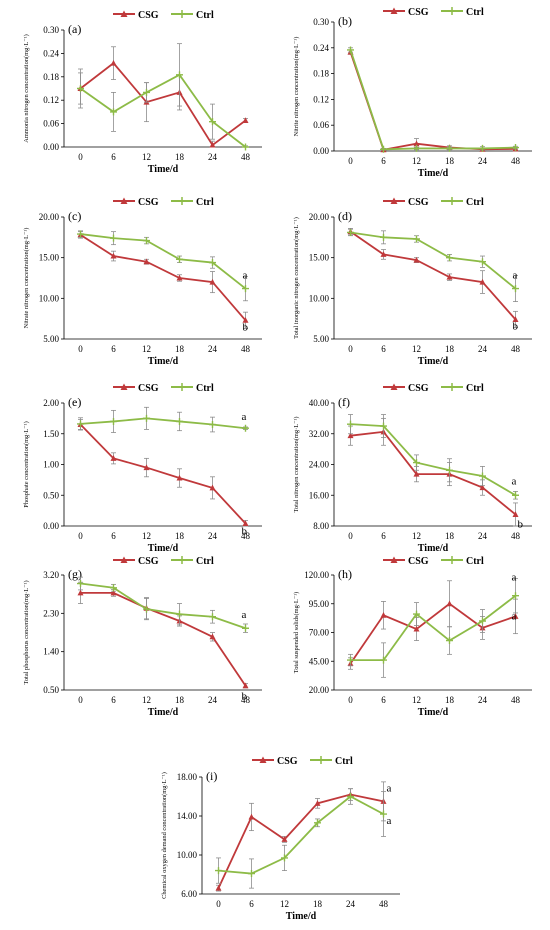  What do you see at coordinates (321, 22) in the screenshot?
I see `y-tick-label: 0.30` at bounding box center [321, 22].